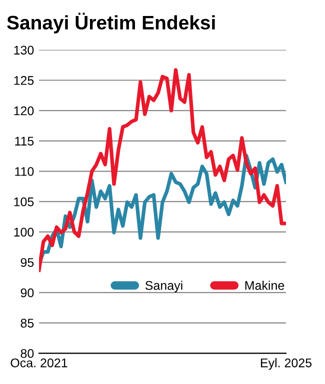  Describe the element at coordinates (27, 262) in the screenshot. I see `y-tick-label: 95` at that location.